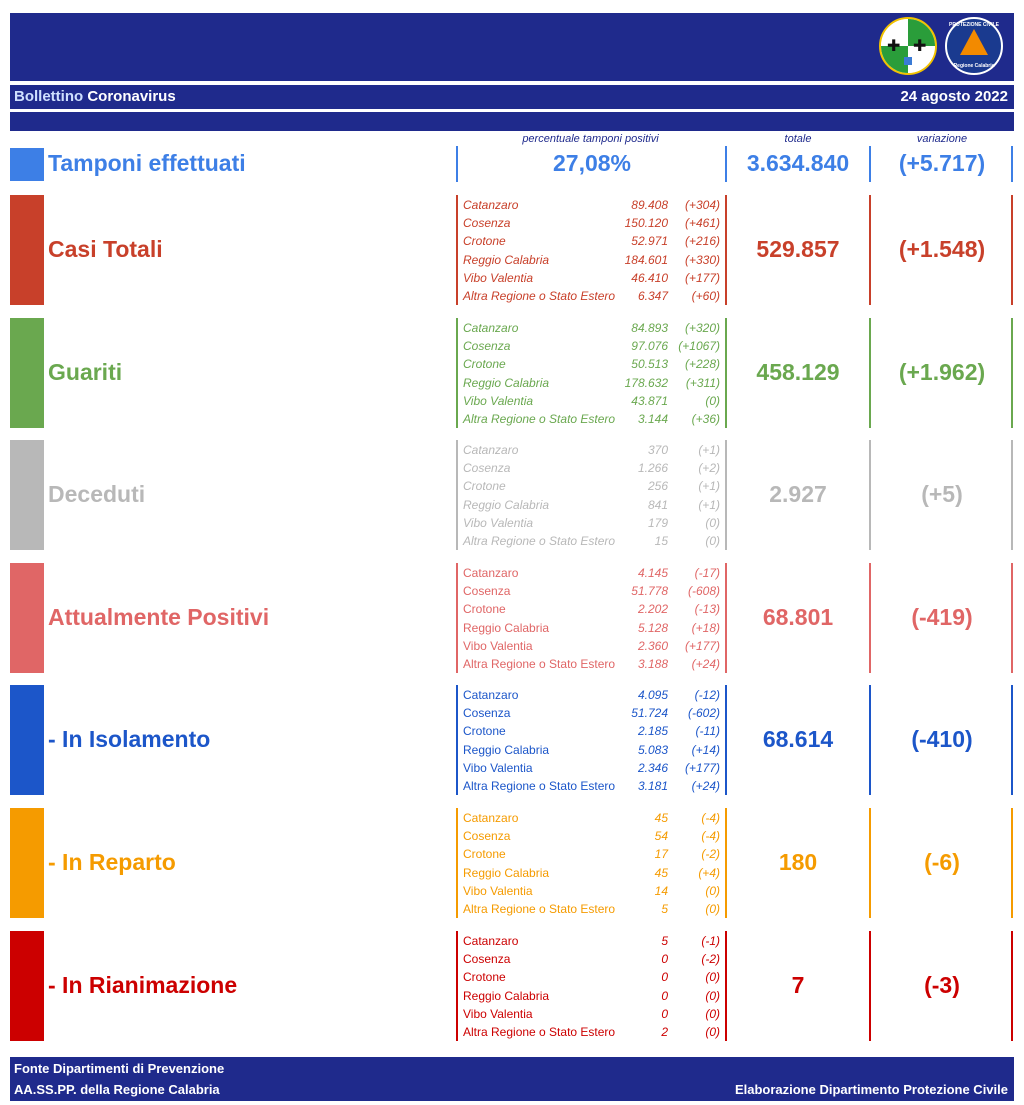  Describe the element at coordinates (649, 241) in the screenshot. I see `province-value: 52.971` at that location.